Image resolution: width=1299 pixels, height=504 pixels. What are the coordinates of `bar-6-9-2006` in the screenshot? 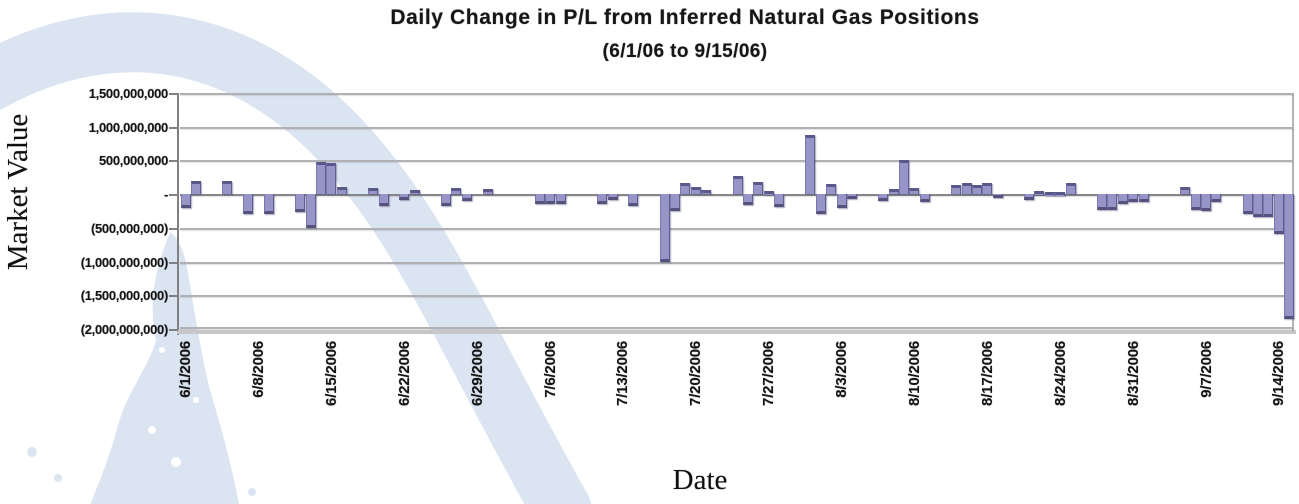 It's located at (268, 204).